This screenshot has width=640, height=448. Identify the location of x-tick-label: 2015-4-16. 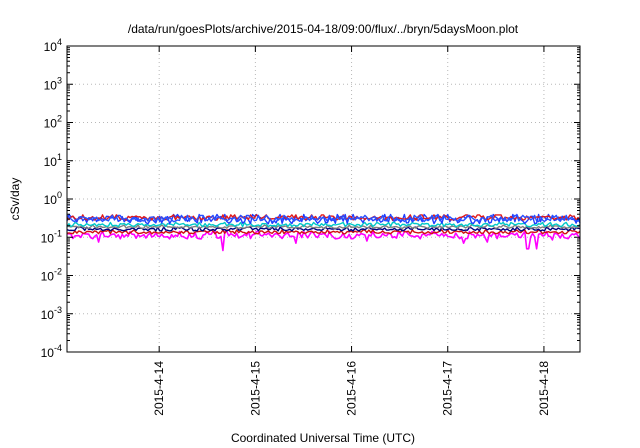
(352, 388).